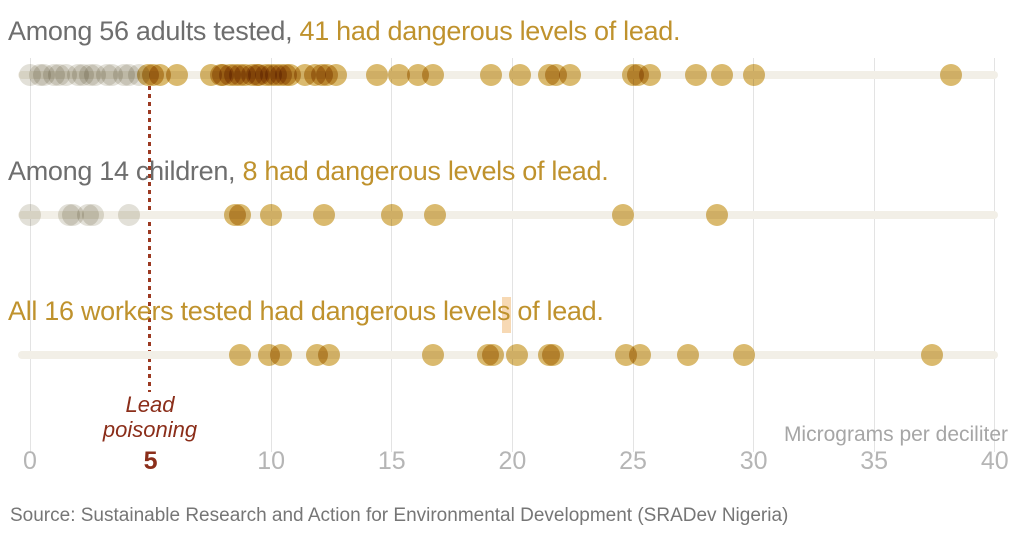 The width and height of the screenshot is (1024, 542). What do you see at coordinates (895, 434) in the screenshot?
I see `x-axis-unit-label: Micrograms per deciliter` at bounding box center [895, 434].